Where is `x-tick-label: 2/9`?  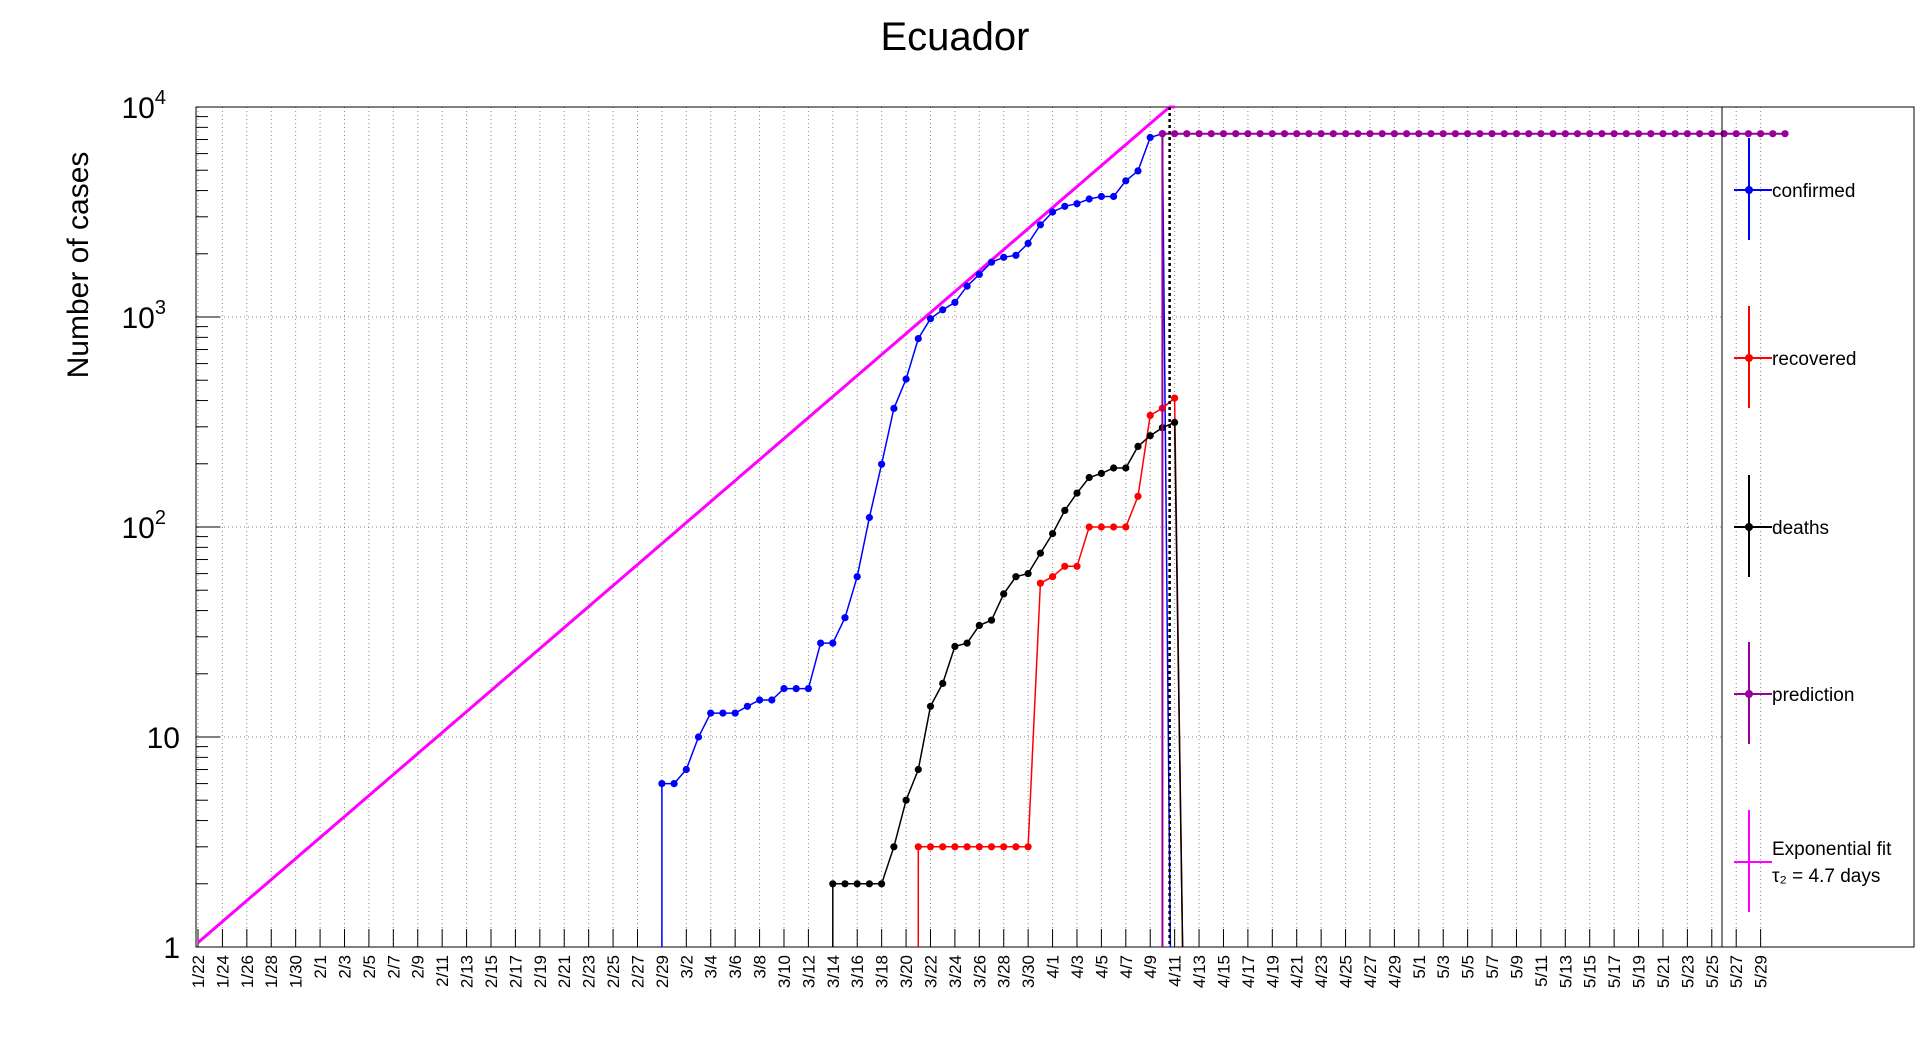 x-tick-label: 2/9 is located at coordinates (418, 967).